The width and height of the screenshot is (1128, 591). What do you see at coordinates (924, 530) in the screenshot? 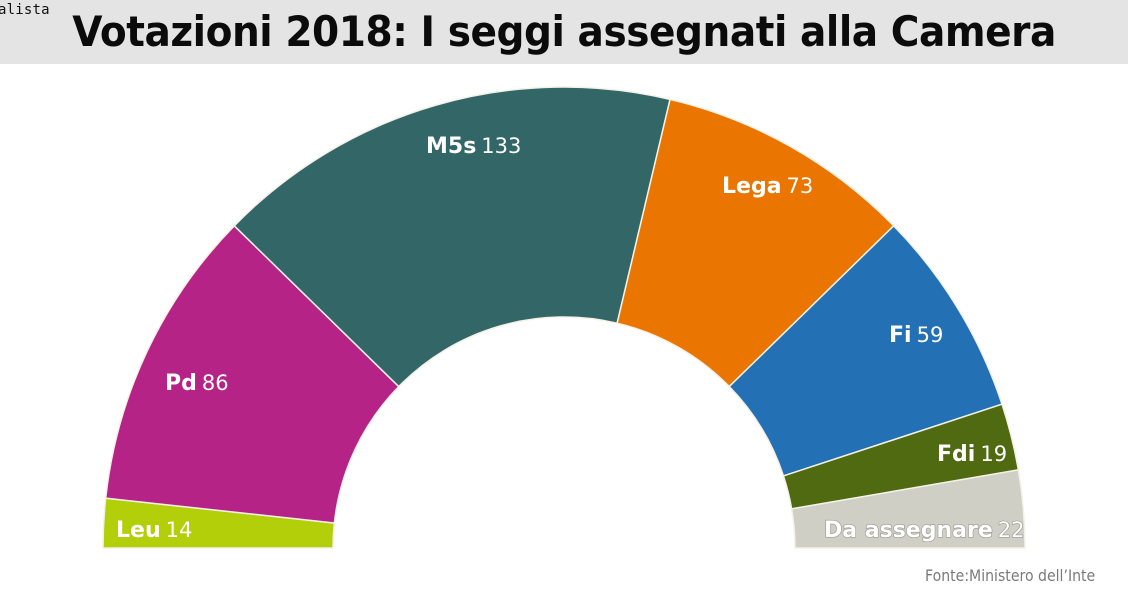
I see `label-da-assegnare: Da assegnare 22` at bounding box center [924, 530].